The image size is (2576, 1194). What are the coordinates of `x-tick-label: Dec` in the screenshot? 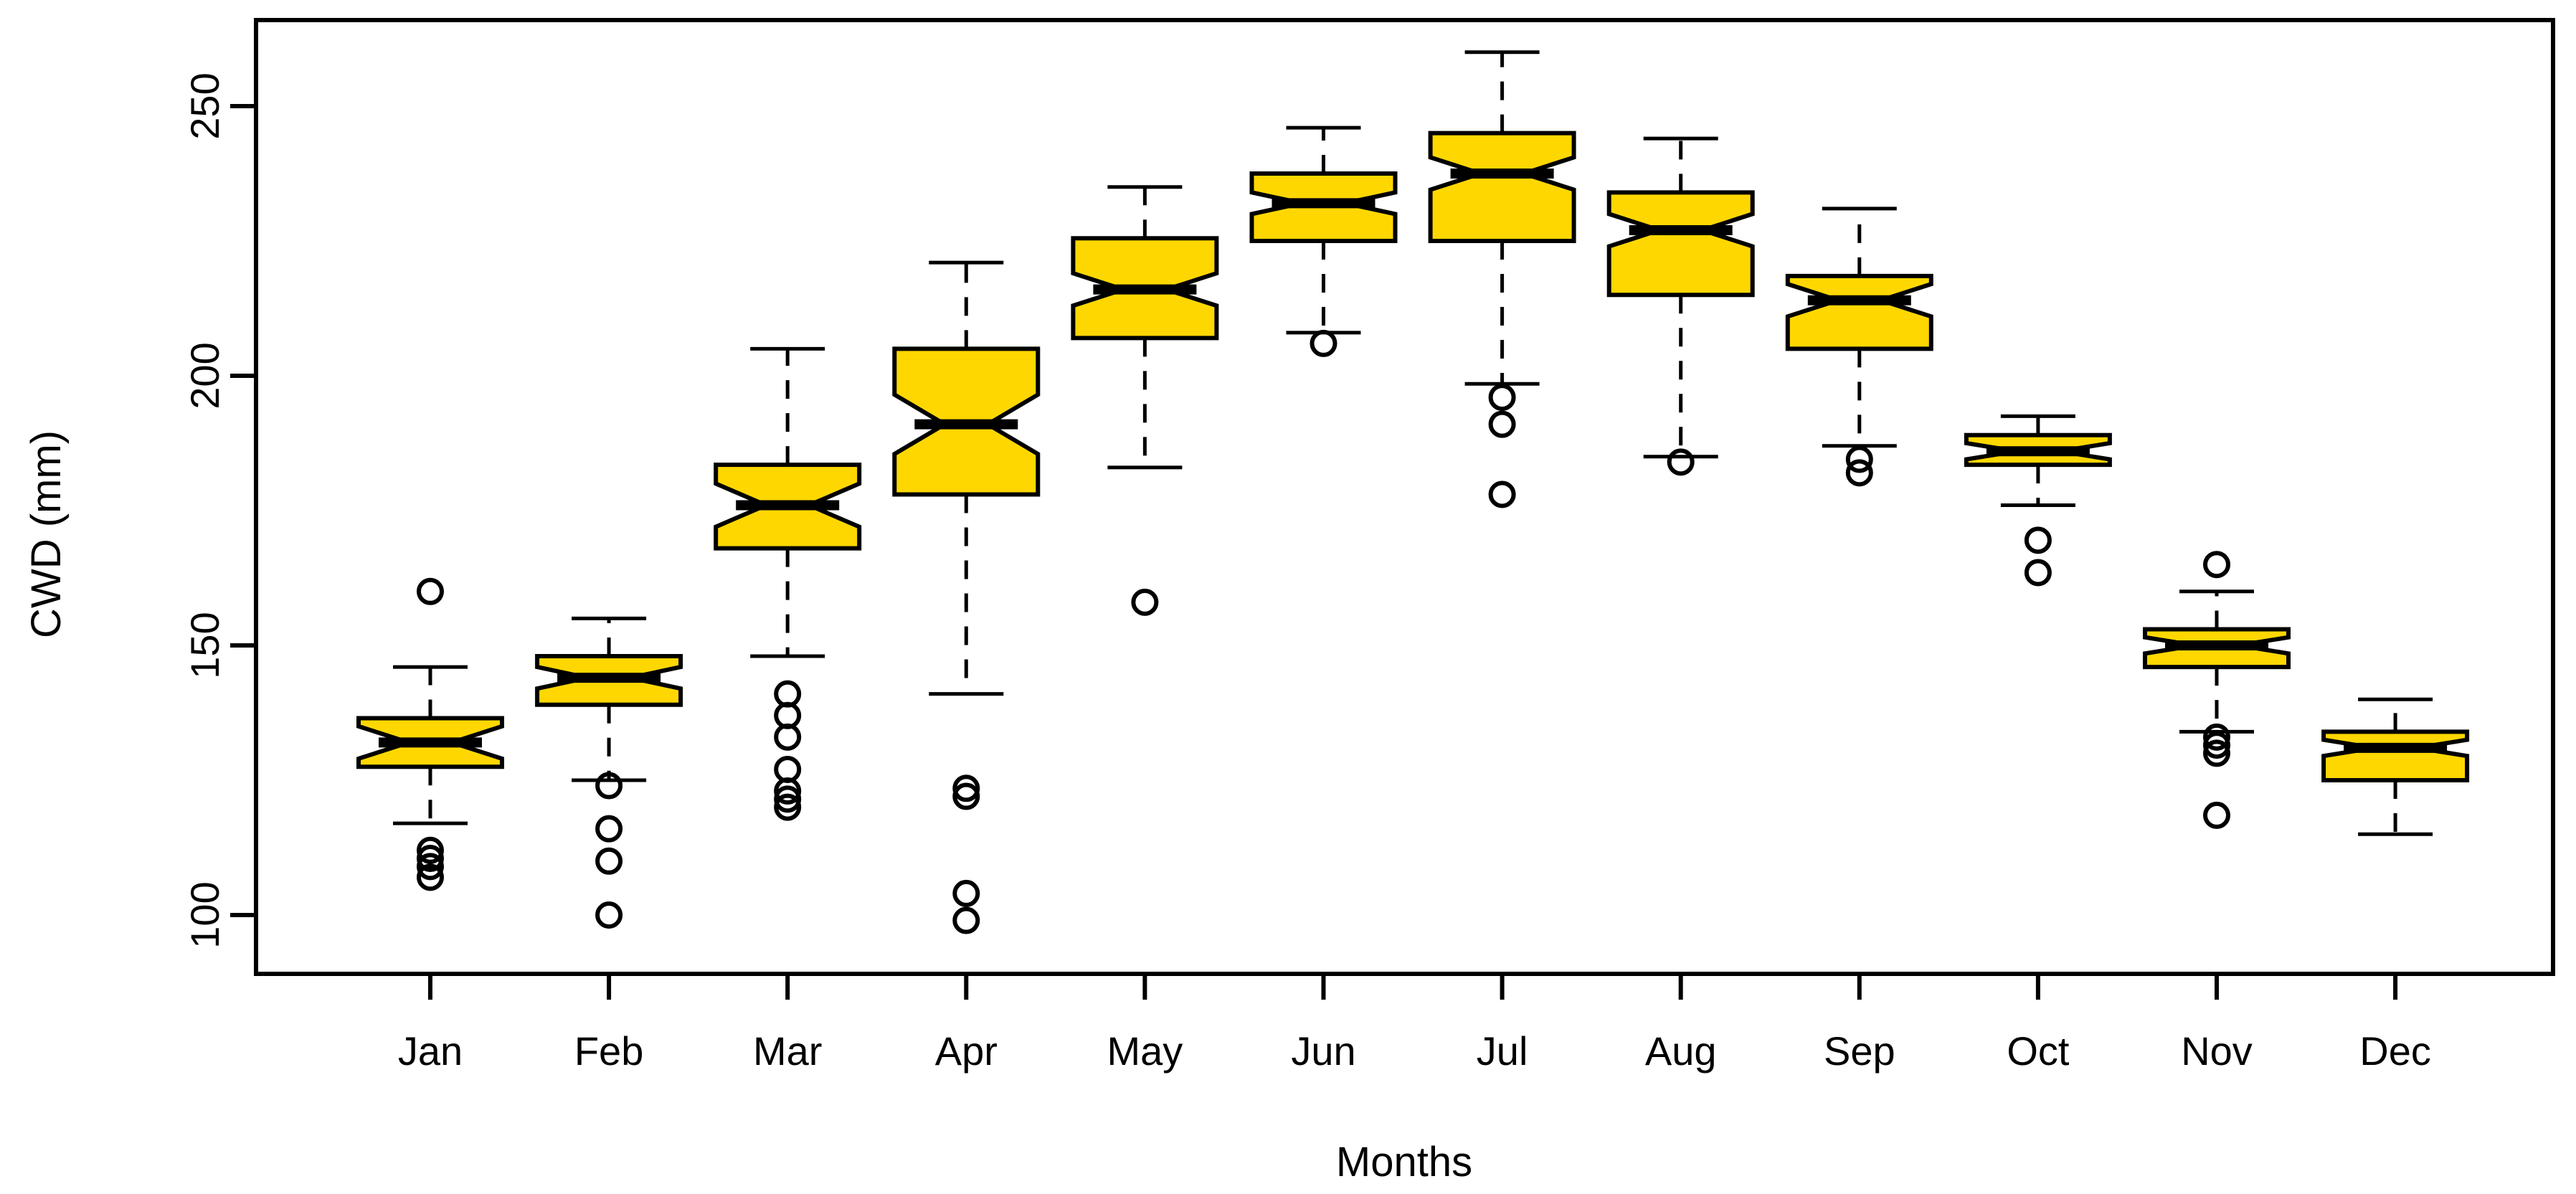 It's located at (2395, 1051).